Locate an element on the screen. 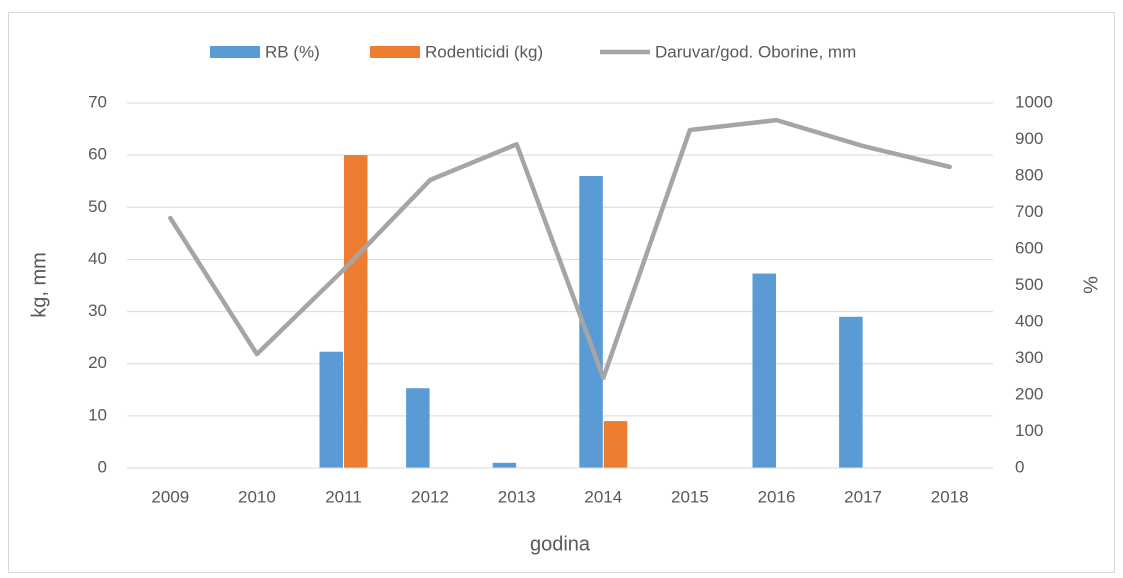 The image size is (1123, 578). x-tick-label: 2017 is located at coordinates (863, 496).